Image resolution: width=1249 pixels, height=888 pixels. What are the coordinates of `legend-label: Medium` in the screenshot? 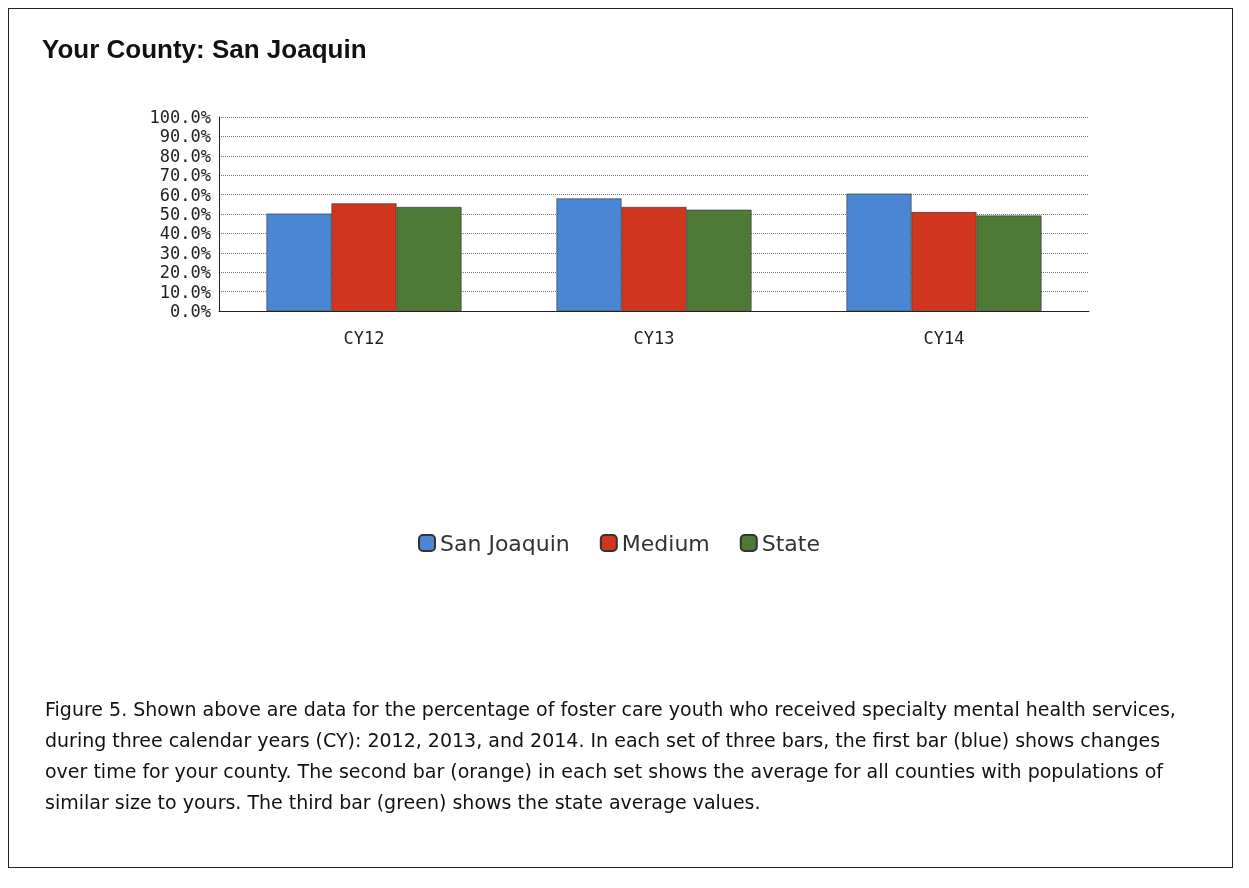 It's located at (665, 543).